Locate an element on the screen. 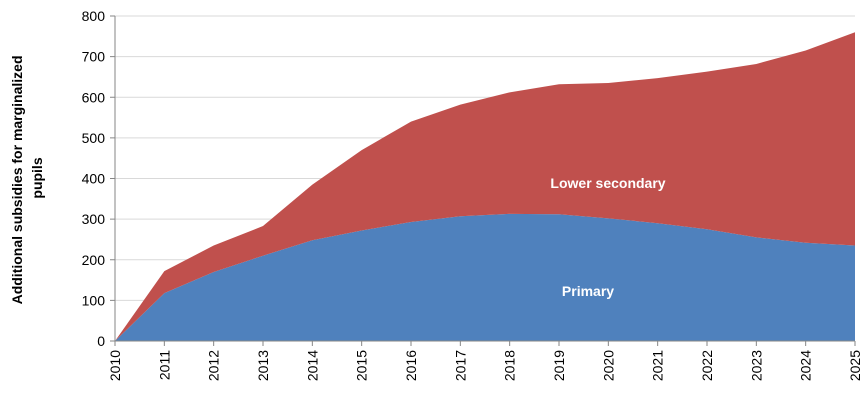  y-tick-label: 500 is located at coordinates (94, 138).